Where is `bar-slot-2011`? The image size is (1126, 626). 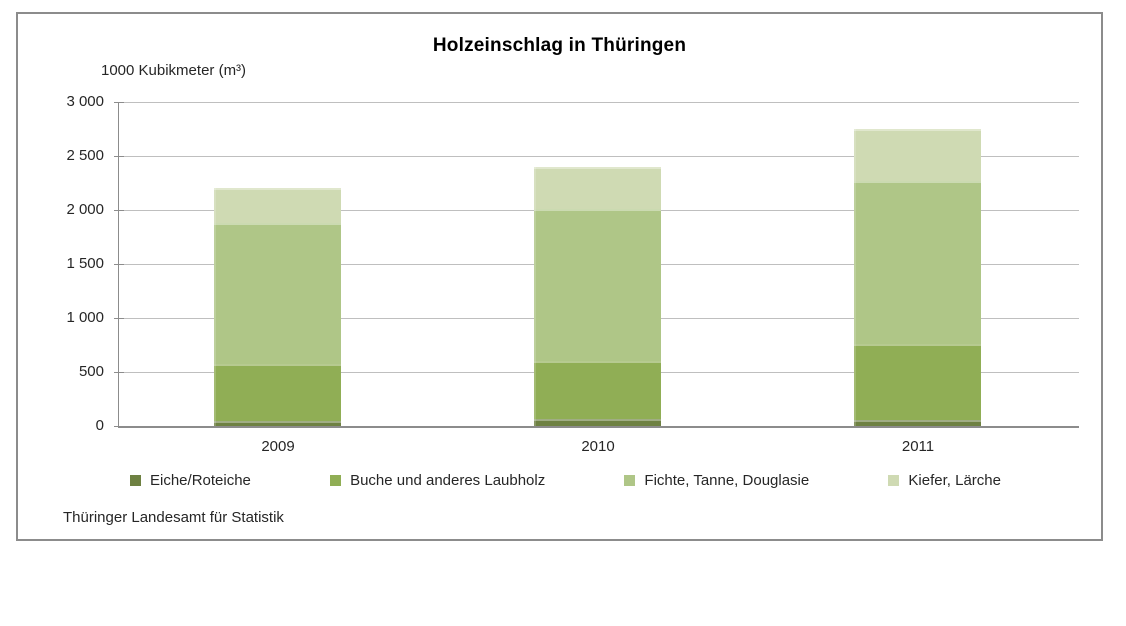 bar-slot-2011 is located at coordinates (918, 264).